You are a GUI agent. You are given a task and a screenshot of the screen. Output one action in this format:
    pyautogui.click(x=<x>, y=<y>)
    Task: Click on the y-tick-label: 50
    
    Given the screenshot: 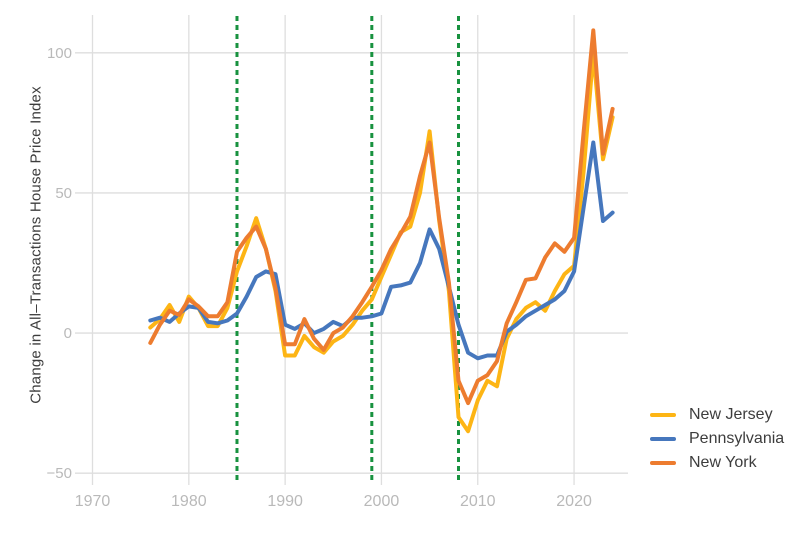 What is the action you would take?
    pyautogui.click(x=63, y=193)
    